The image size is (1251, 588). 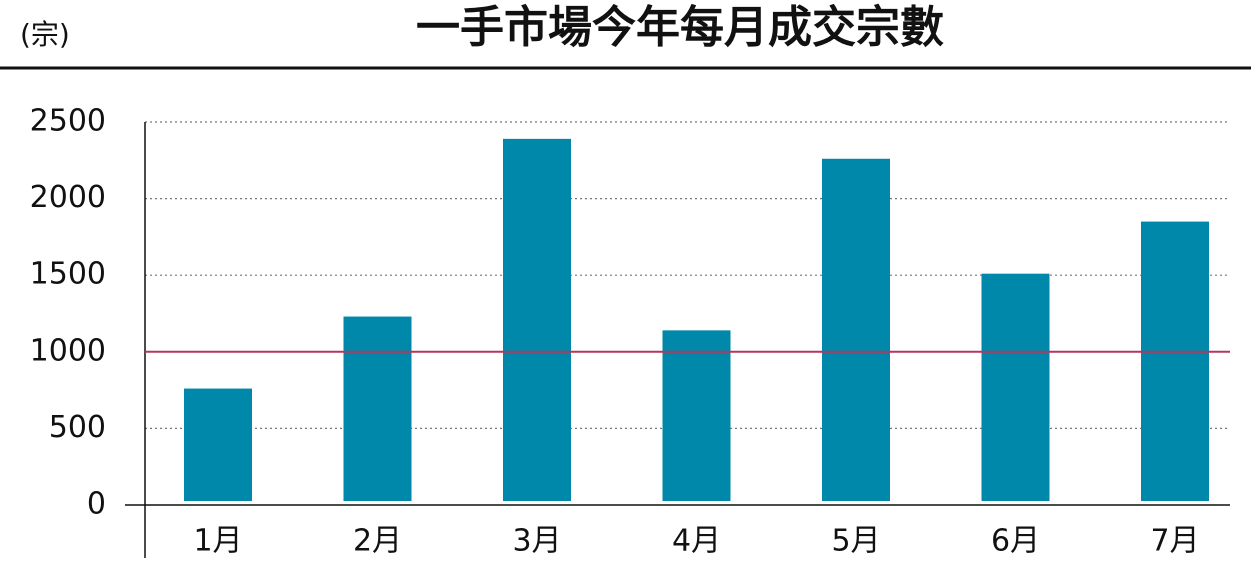 What do you see at coordinates (68, 274) in the screenshot?
I see `y-tick-label: 1500` at bounding box center [68, 274].